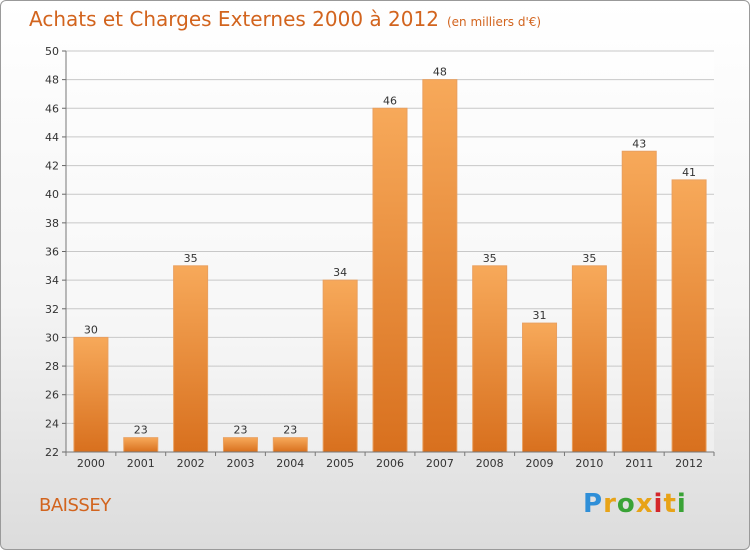 This screenshot has height=550, width=750. What do you see at coordinates (689, 463) in the screenshot?
I see `x-tick-label: 2012` at bounding box center [689, 463].